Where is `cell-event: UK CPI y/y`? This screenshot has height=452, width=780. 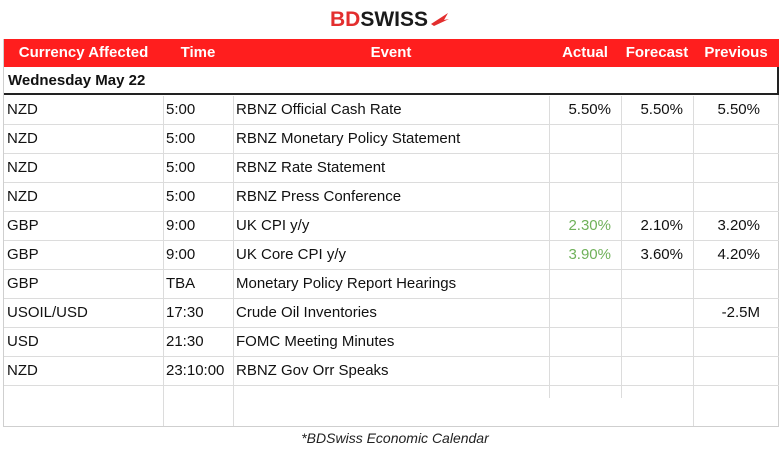
cell-event: UK CPI y/y is located at coordinates (273, 225).